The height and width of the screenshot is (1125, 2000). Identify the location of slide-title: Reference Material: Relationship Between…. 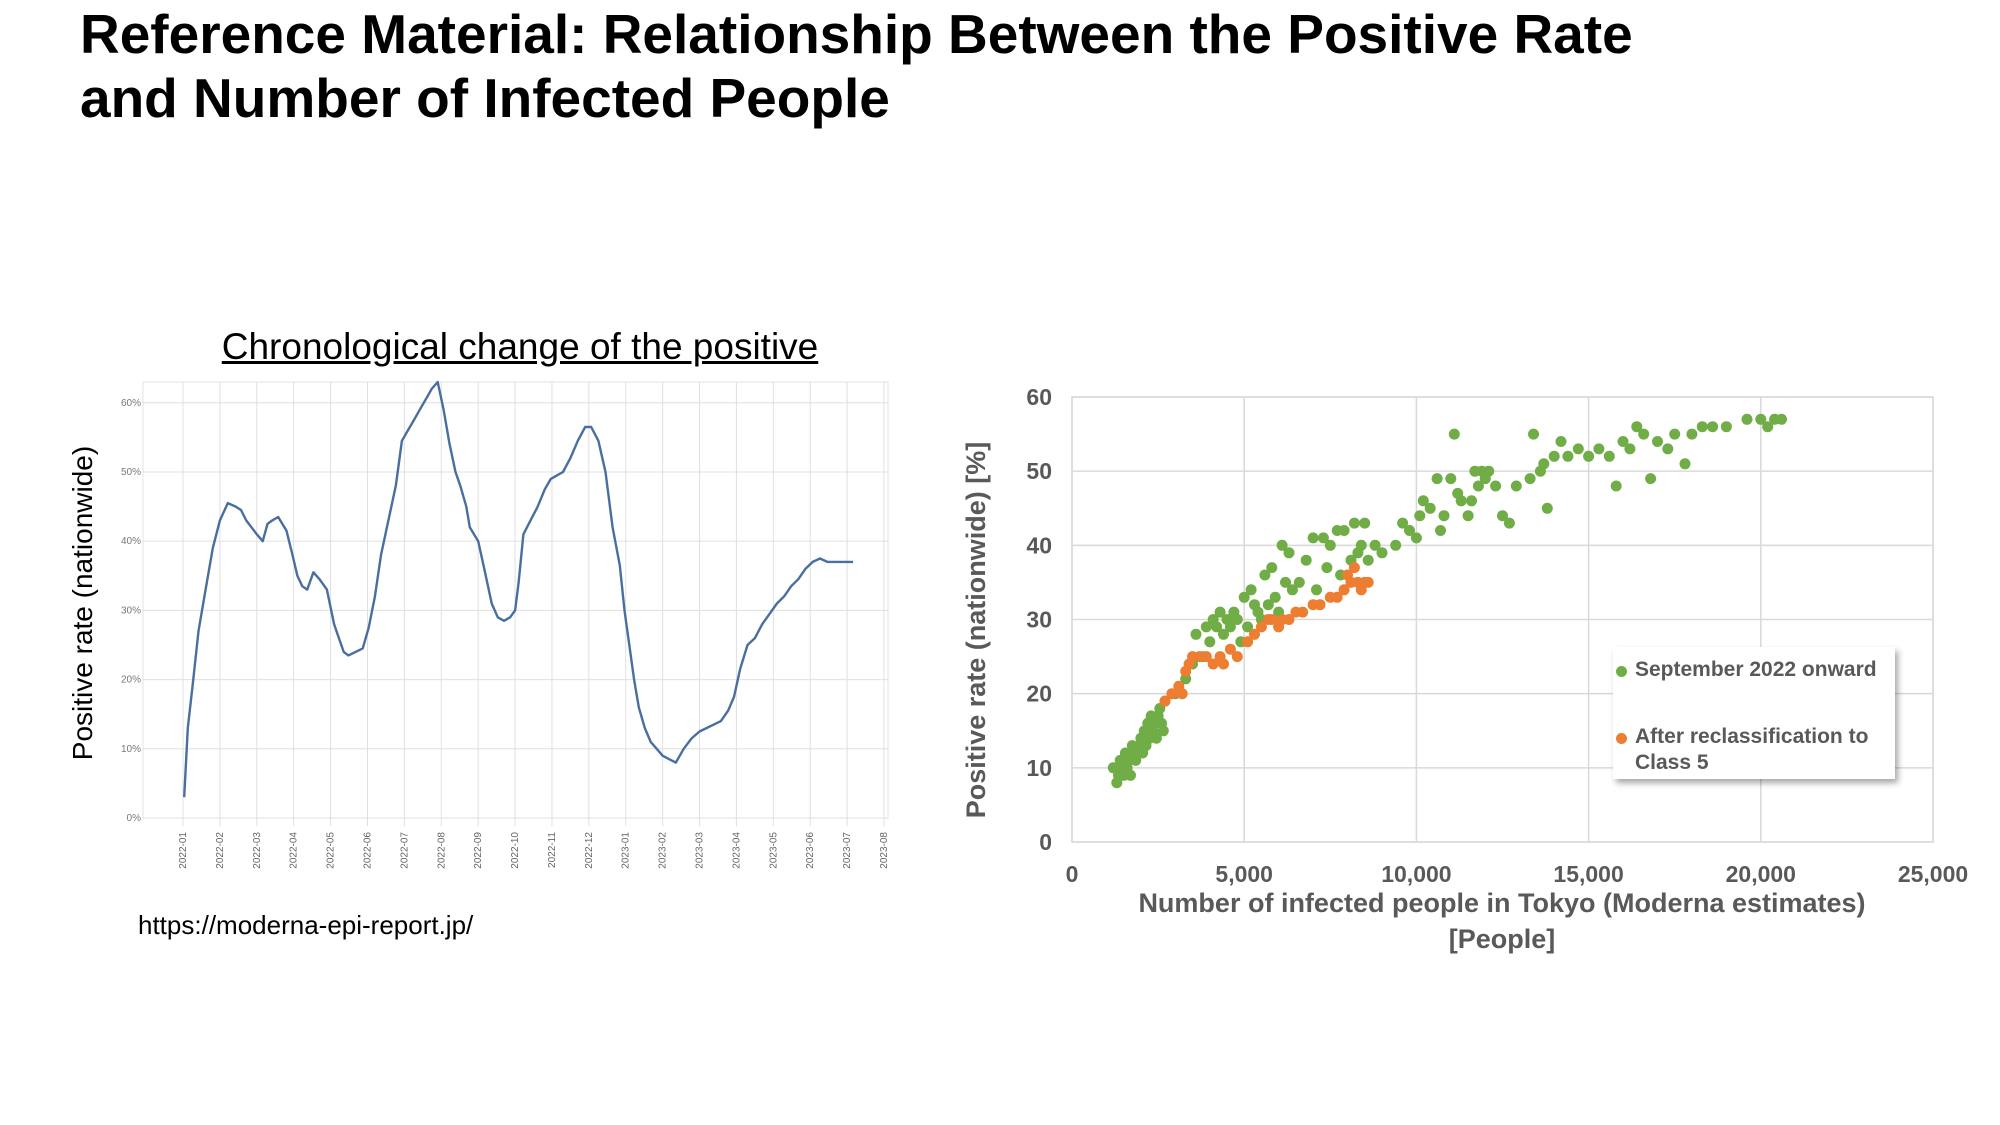
(980, 66).